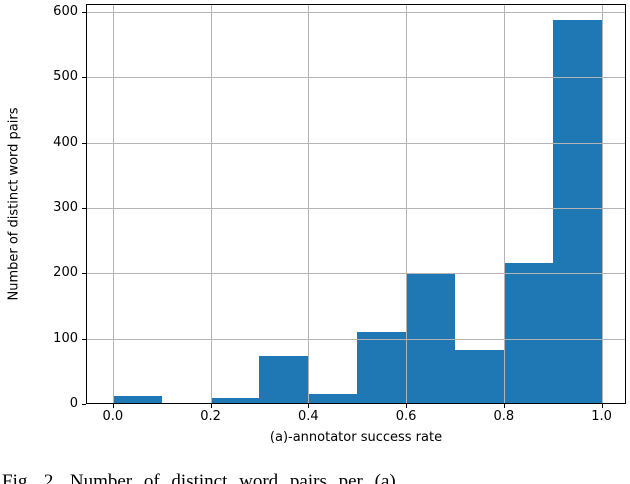 The image size is (630, 484). What do you see at coordinates (504, 416) in the screenshot?
I see `x-tick-label: 0.8` at bounding box center [504, 416].